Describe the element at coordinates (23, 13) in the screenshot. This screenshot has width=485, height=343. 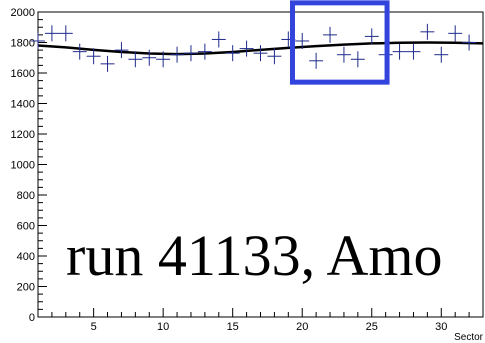
I see `y-tick-label: 2000` at that location.